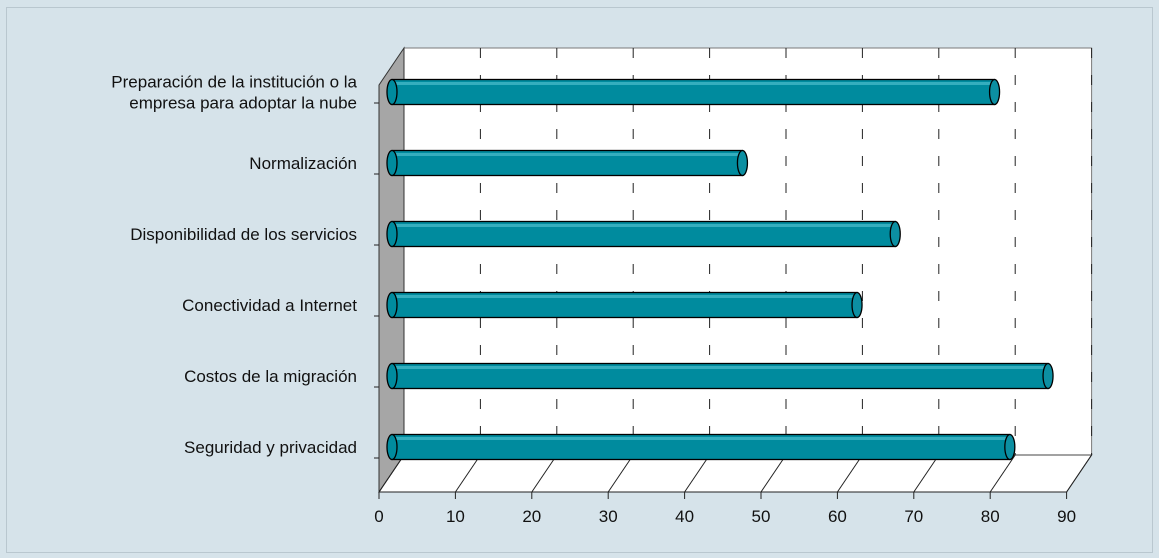 The image size is (1159, 558). What do you see at coordinates (1066, 516) in the screenshot?
I see `x-tick-label: 90` at bounding box center [1066, 516].